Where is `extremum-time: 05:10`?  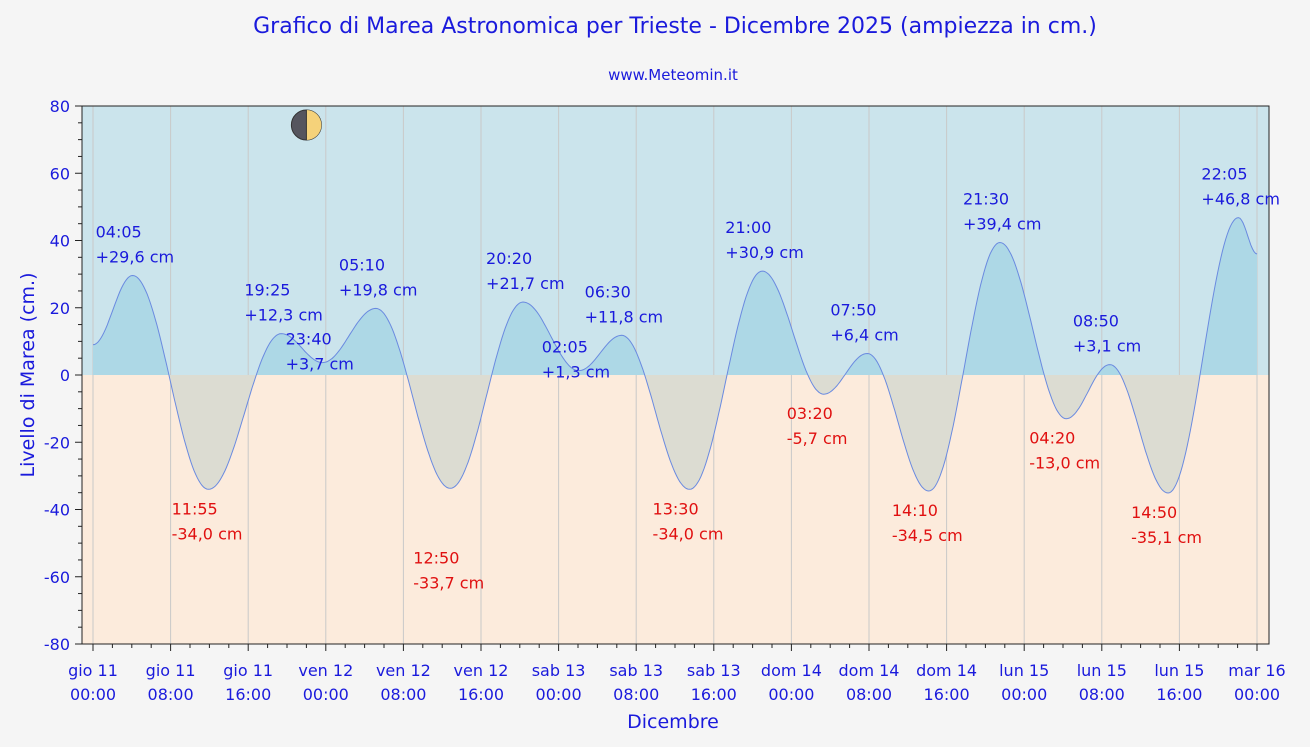
extremum-time: 05:10 is located at coordinates (362, 264).